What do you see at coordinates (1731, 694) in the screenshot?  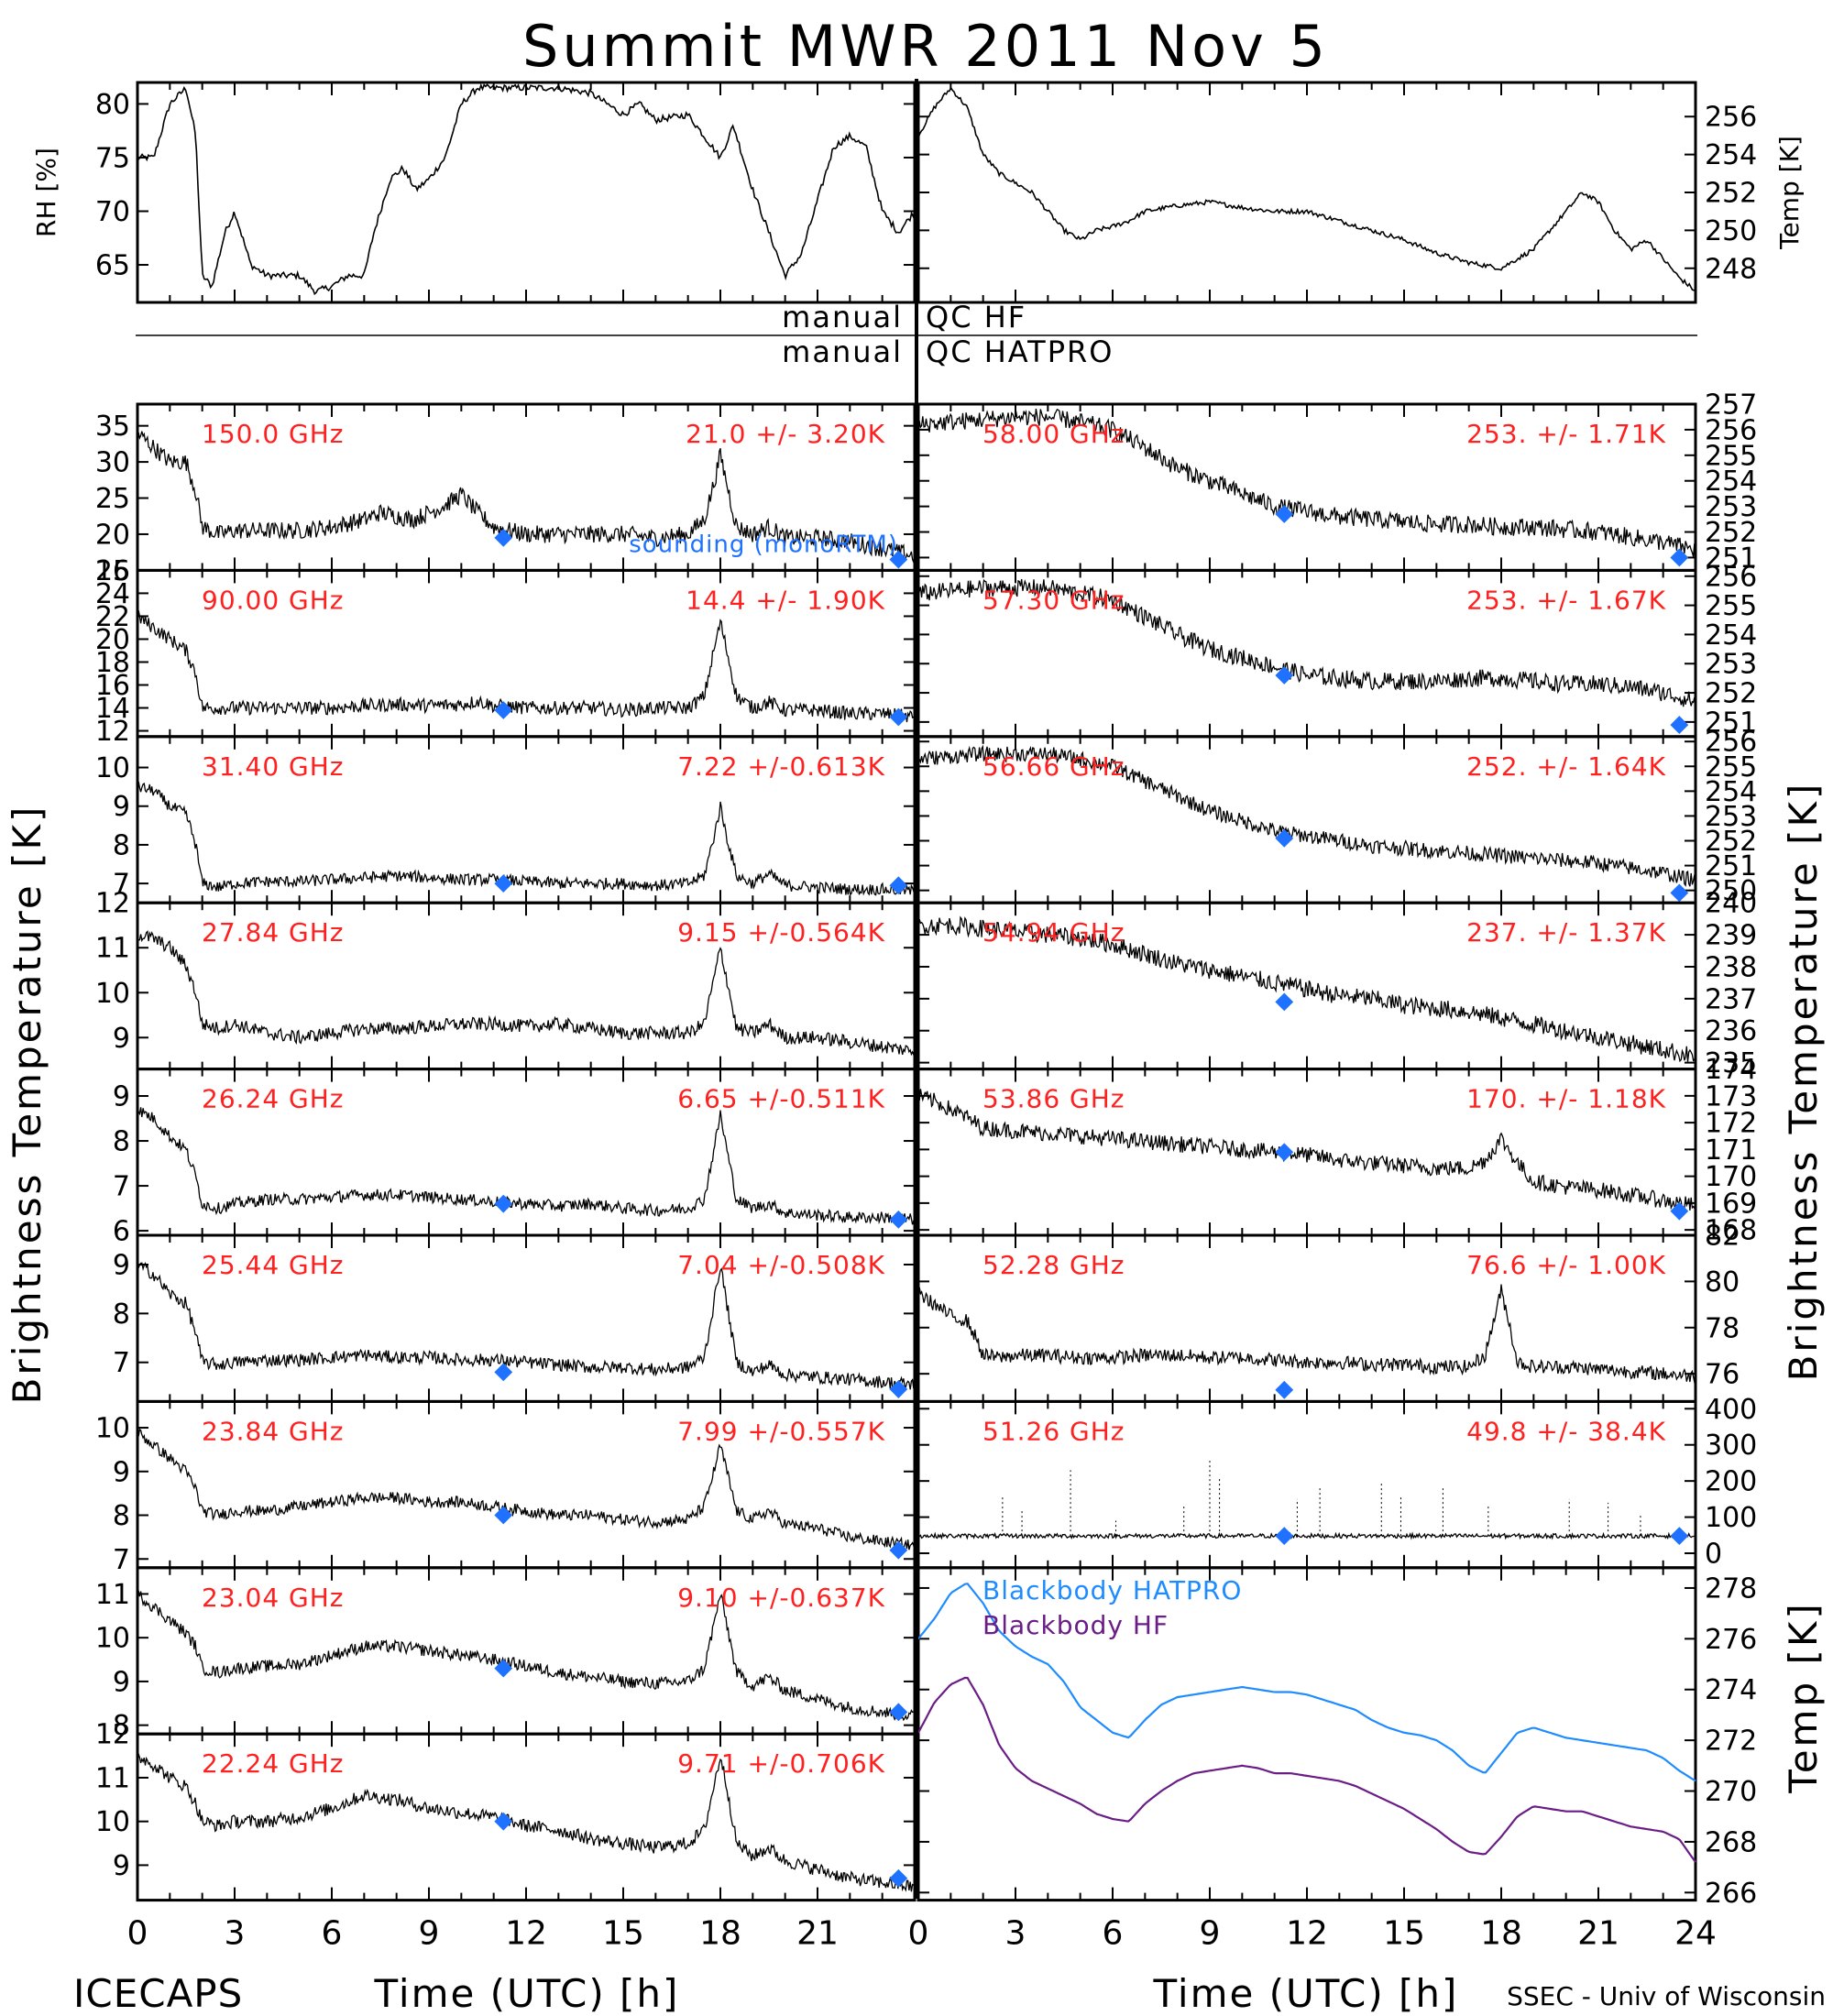 I see `y-tick-label: 252` at bounding box center [1731, 694].